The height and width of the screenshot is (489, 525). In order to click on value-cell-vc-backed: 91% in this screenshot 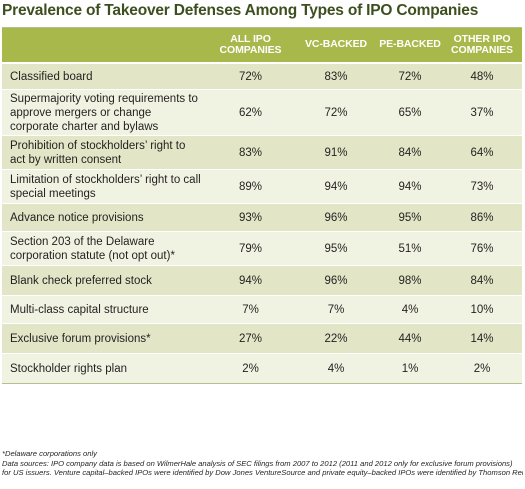, I will do `click(336, 152)`.